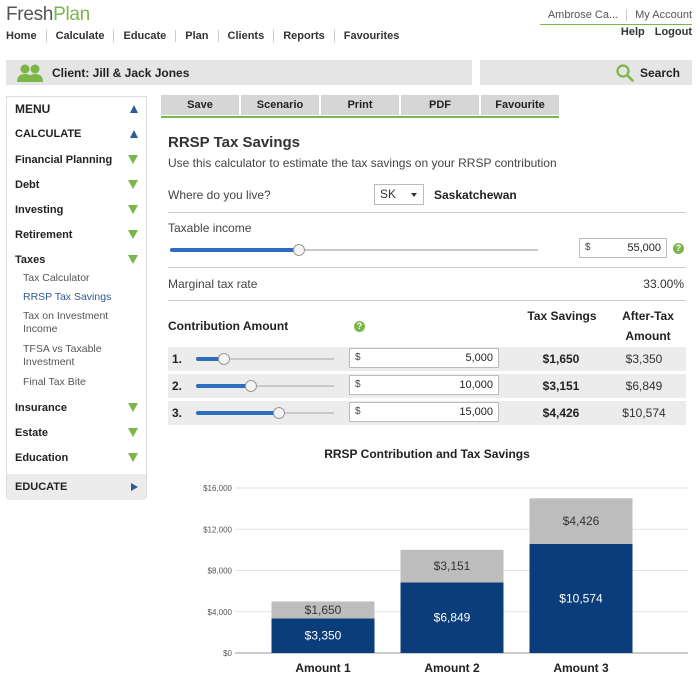 Image resolution: width=700 pixels, height=680 pixels. What do you see at coordinates (177, 386) in the screenshot?
I see `row-number: 2.` at bounding box center [177, 386].